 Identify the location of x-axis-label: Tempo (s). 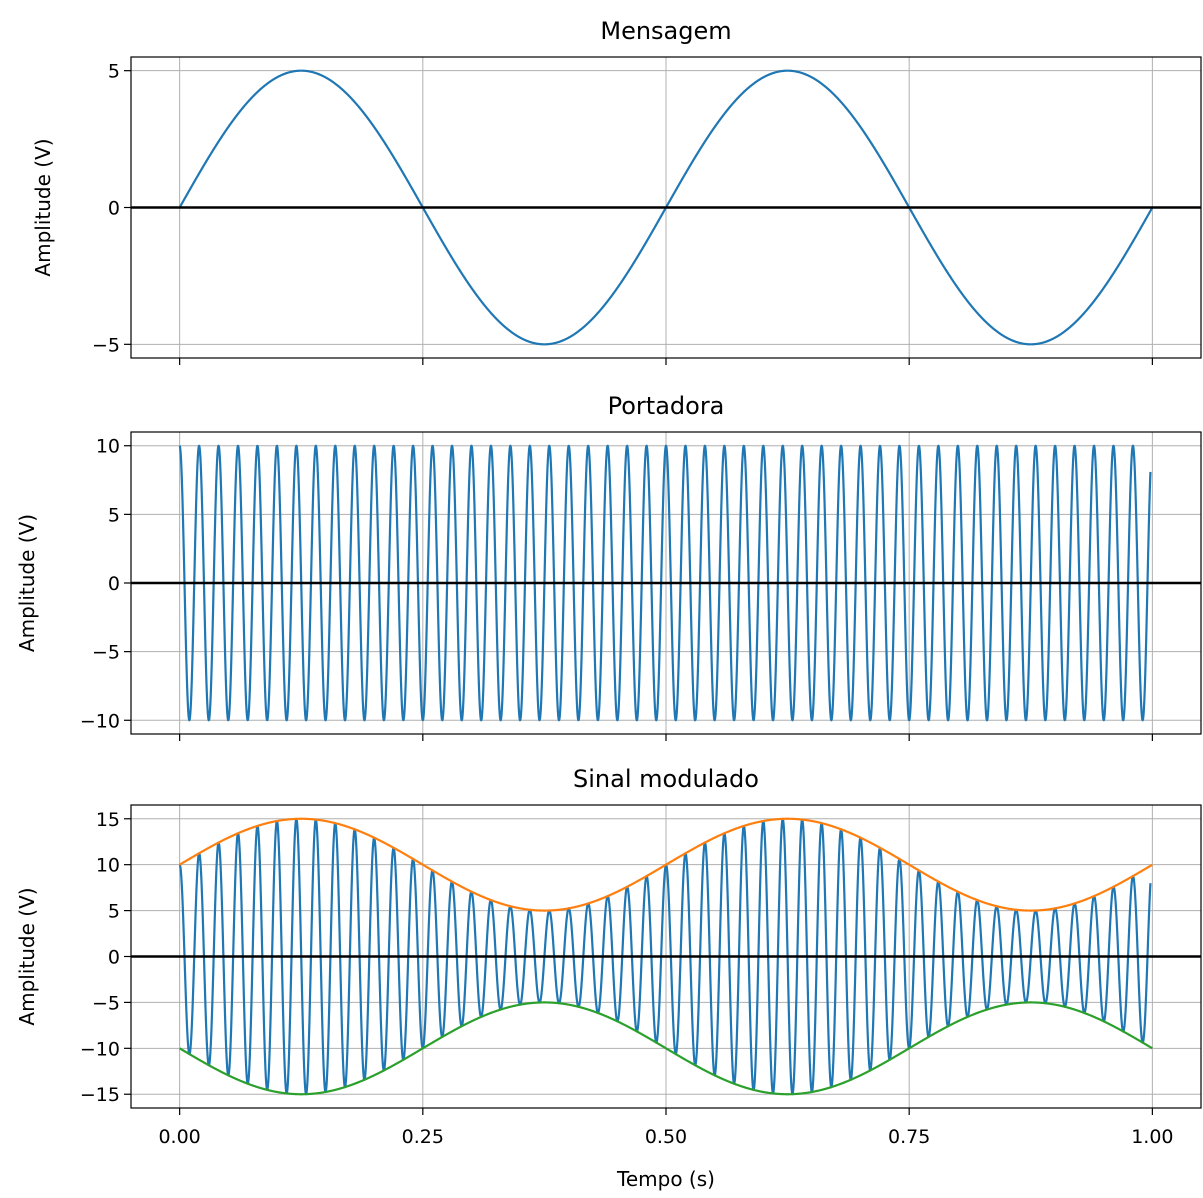
(665, 1179).